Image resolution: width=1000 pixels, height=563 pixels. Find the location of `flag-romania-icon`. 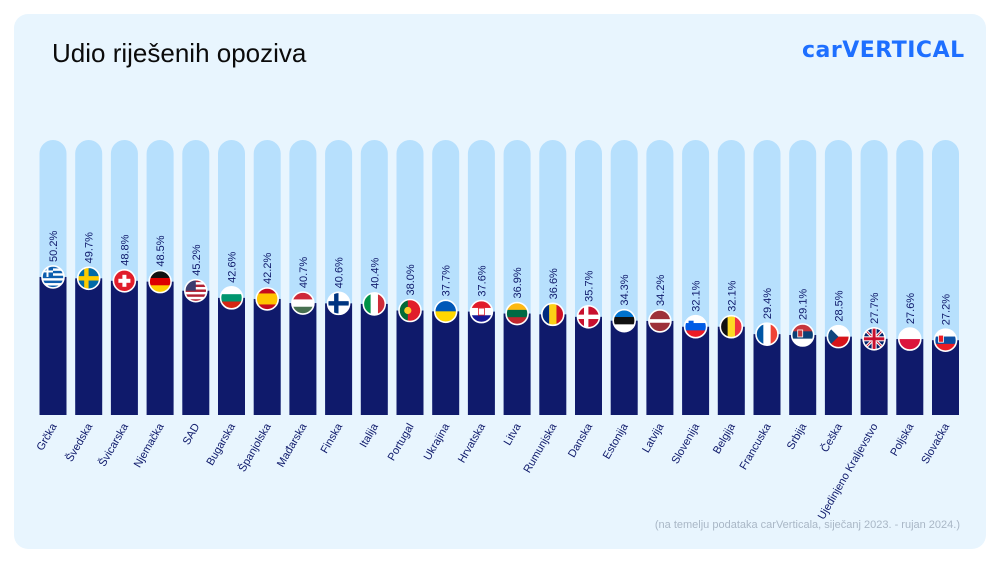

flag-romania-icon is located at coordinates (552, 314).